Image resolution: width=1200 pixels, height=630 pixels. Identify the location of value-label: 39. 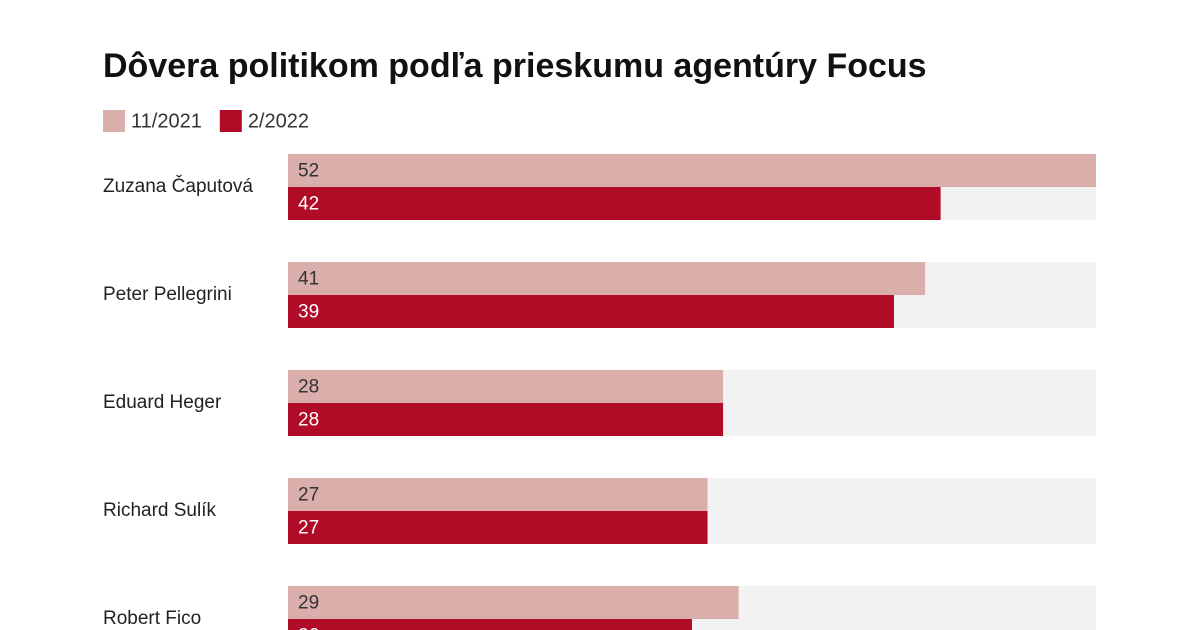
(308, 312).